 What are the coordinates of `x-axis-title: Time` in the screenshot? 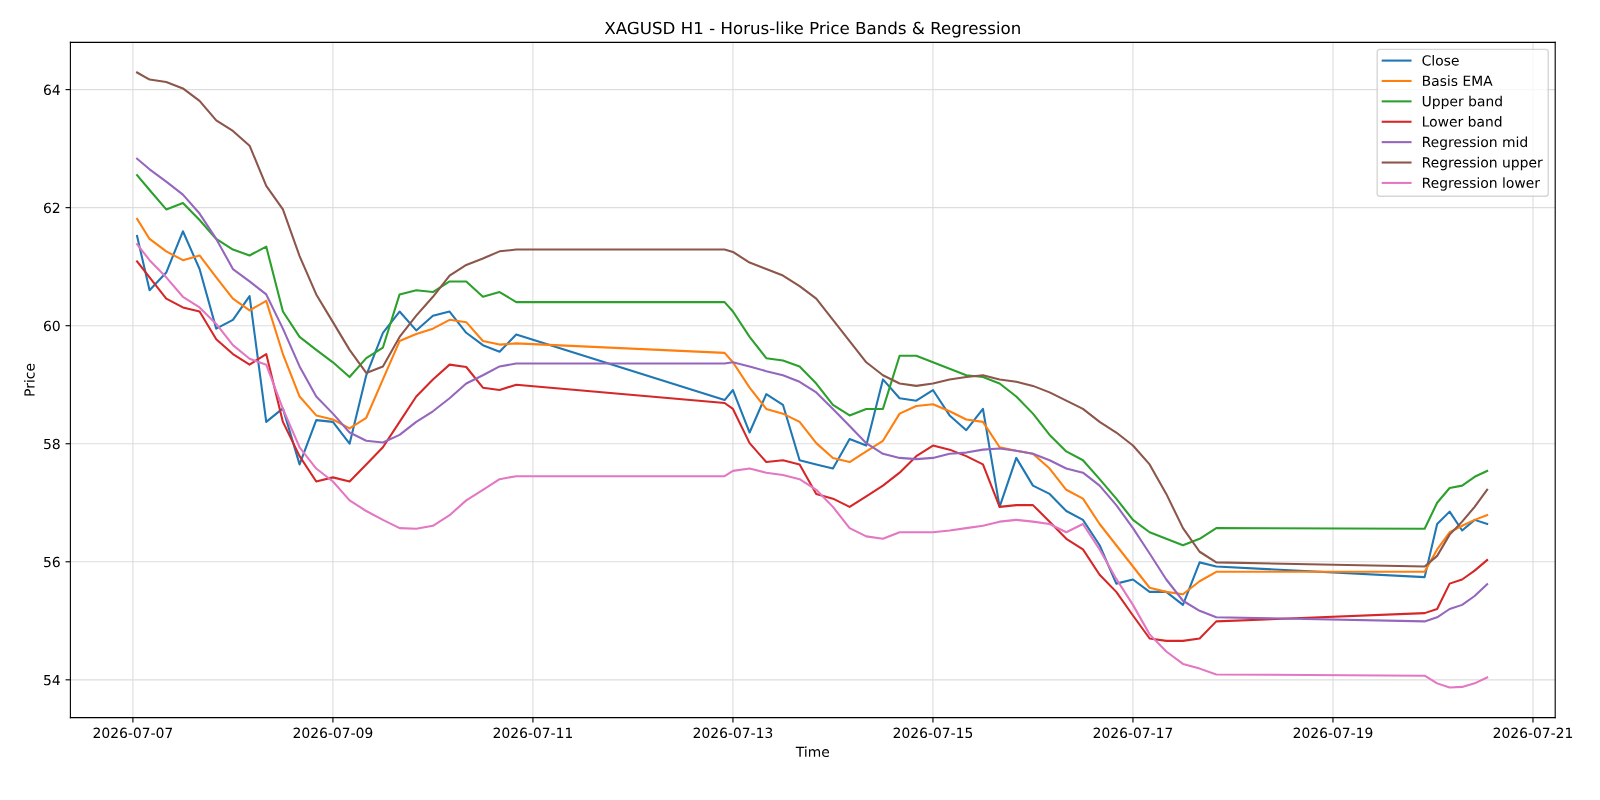 It's located at (812, 752).